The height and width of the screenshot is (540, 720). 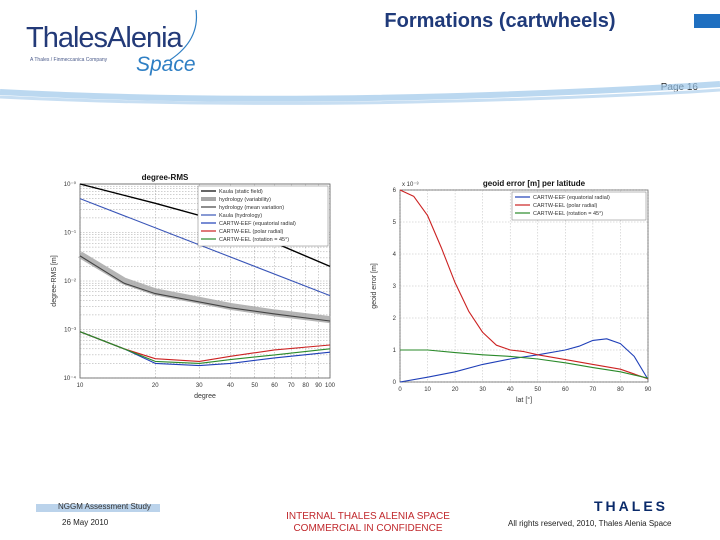 I want to click on x-axis-label: degree, so click(x=205, y=396).